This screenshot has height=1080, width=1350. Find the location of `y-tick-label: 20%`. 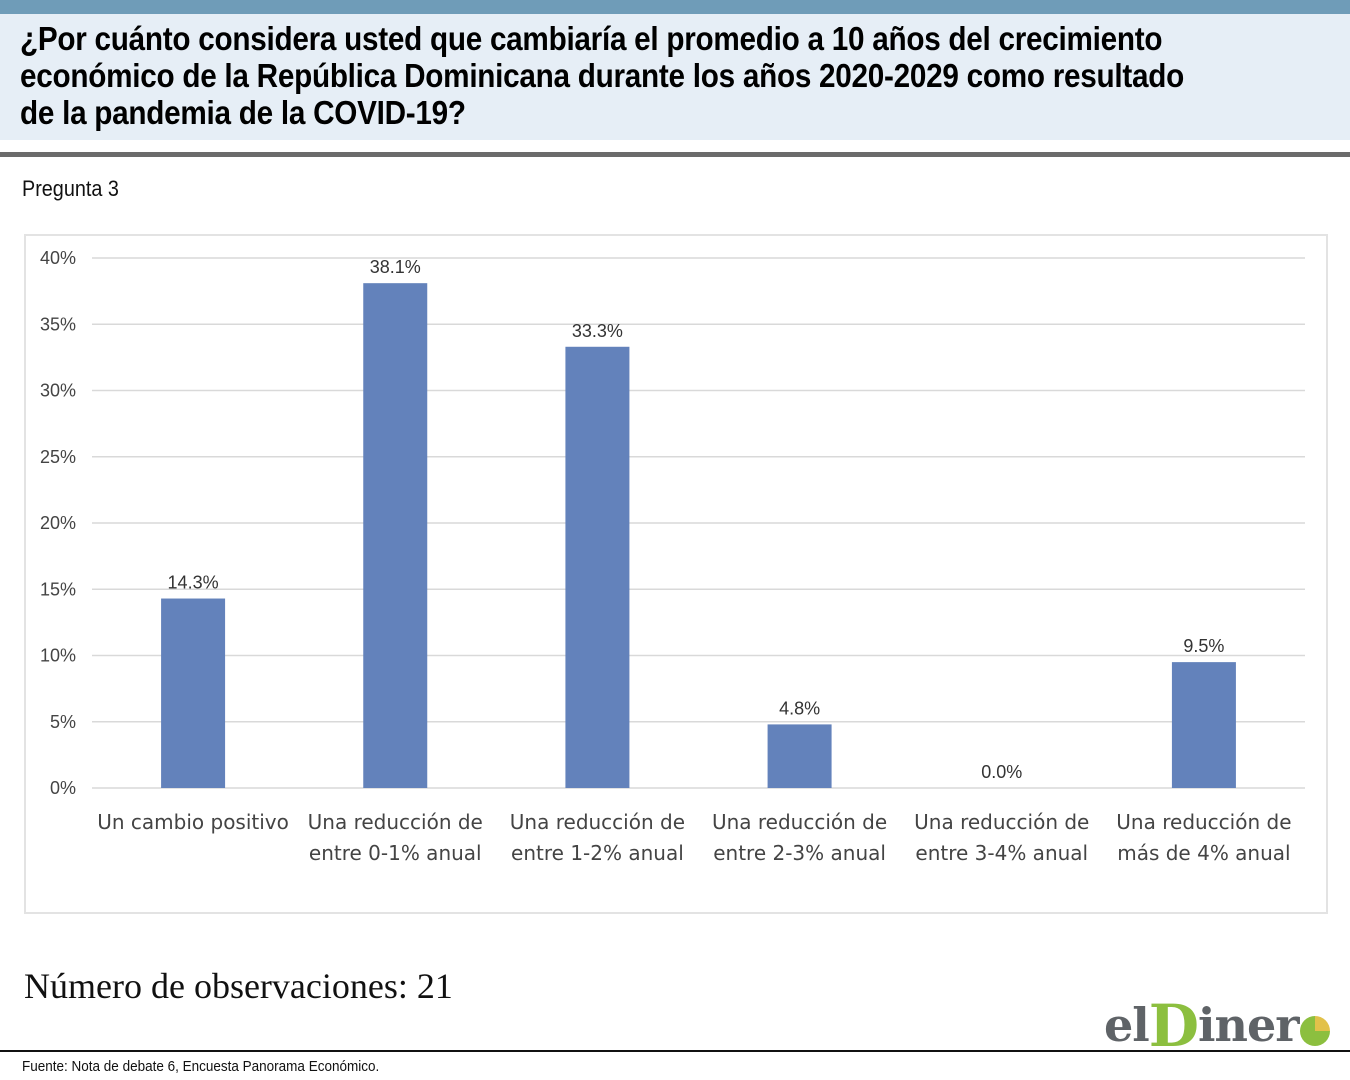

y-tick-label: 20% is located at coordinates (58, 523).